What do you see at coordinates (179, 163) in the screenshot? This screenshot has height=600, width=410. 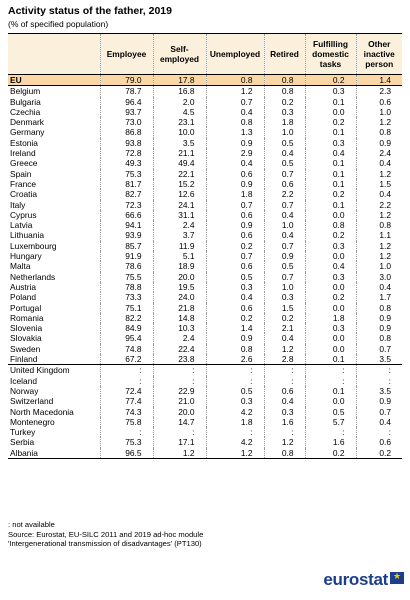 I see `value-cell: 49.4` at bounding box center [179, 163].